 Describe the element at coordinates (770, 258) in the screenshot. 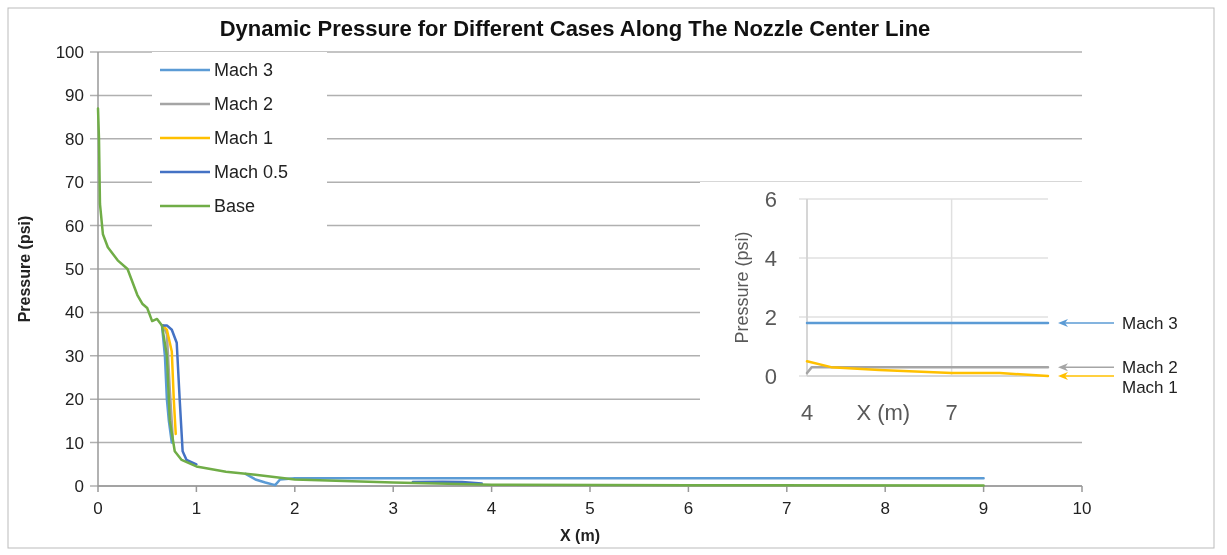

I see `y-tick-label: 4` at that location.